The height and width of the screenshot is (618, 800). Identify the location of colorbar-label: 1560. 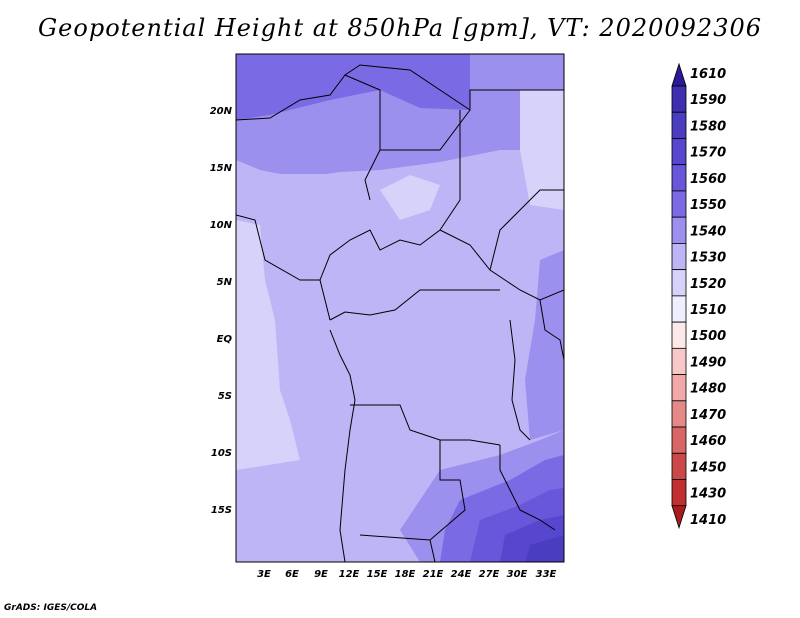
(708, 179).